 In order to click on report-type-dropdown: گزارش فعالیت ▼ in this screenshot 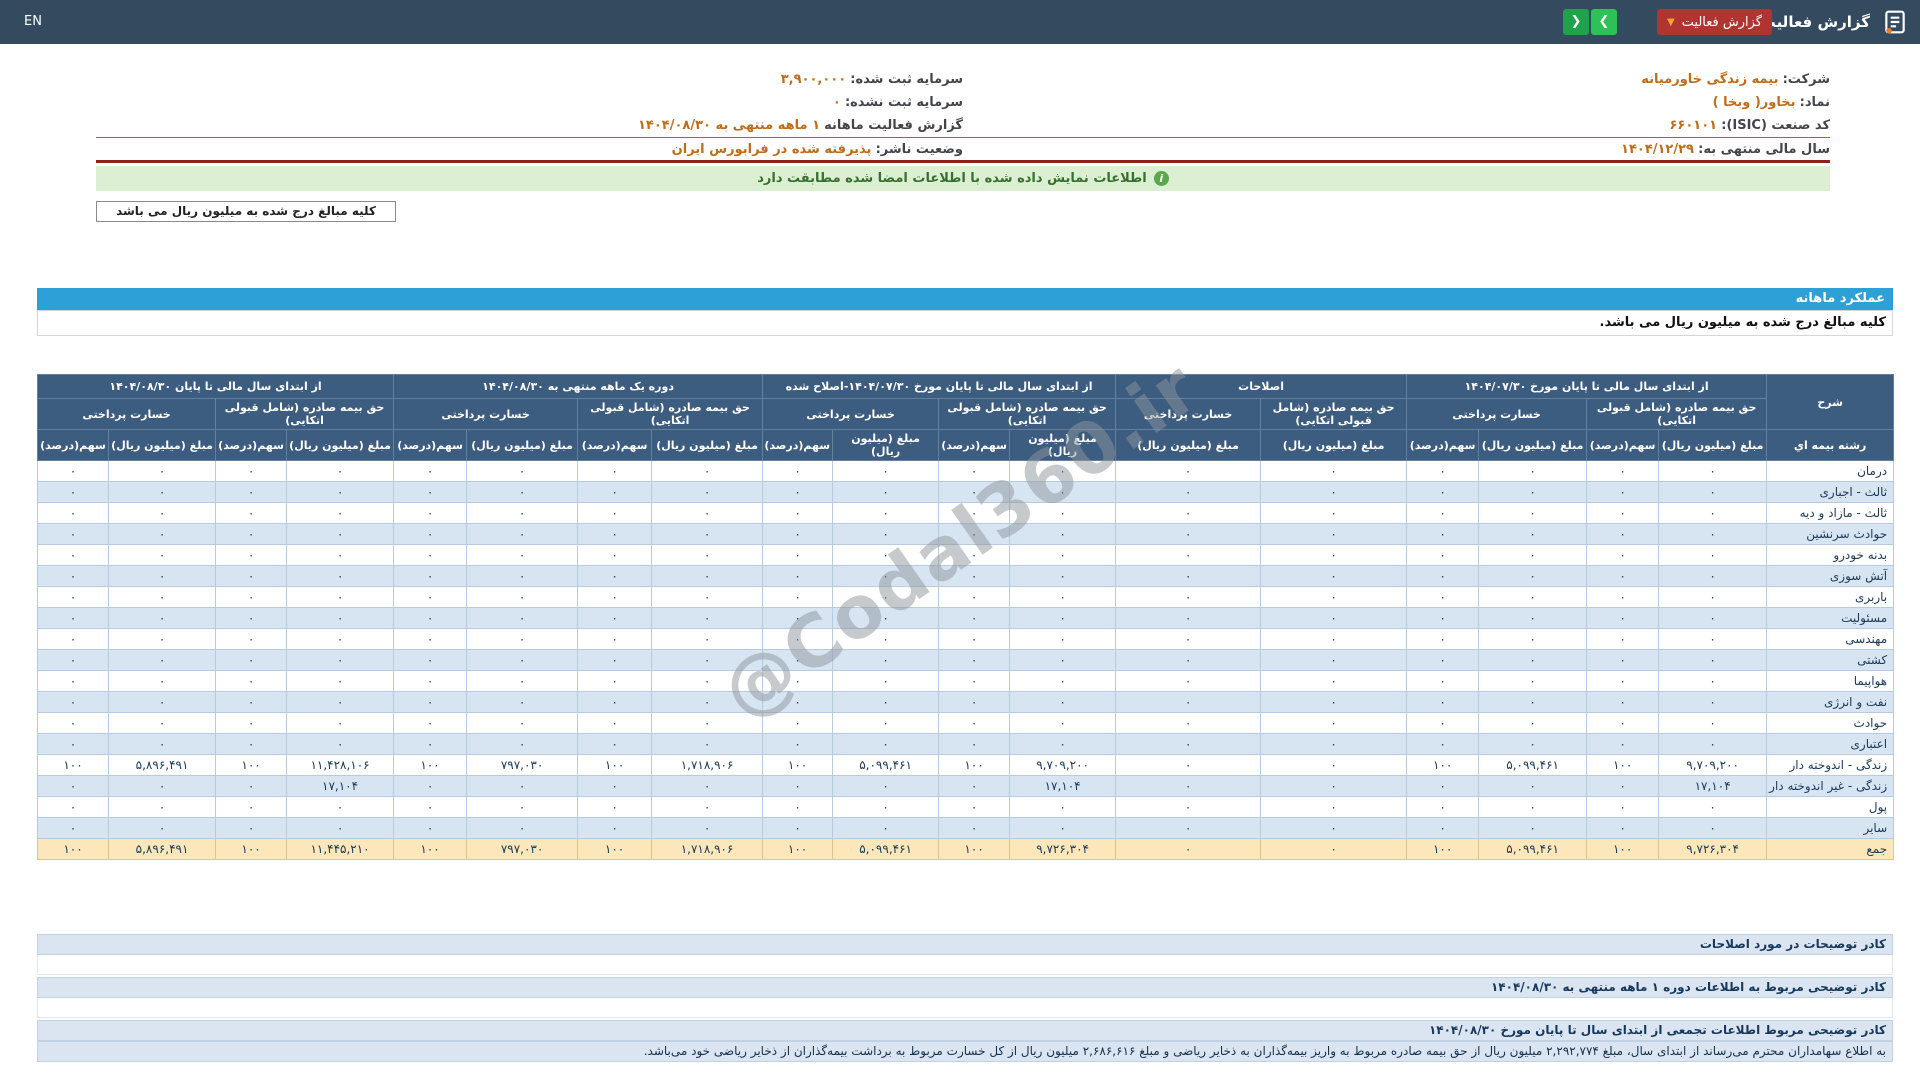, I will do `click(1714, 22)`.